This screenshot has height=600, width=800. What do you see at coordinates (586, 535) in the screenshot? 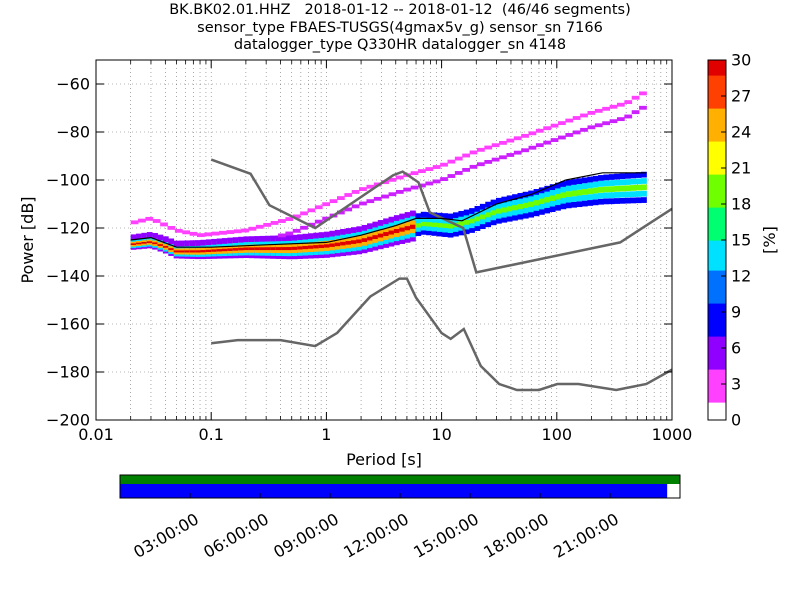
I see `timeline-tick-label: 21:00:00` at bounding box center [586, 535].